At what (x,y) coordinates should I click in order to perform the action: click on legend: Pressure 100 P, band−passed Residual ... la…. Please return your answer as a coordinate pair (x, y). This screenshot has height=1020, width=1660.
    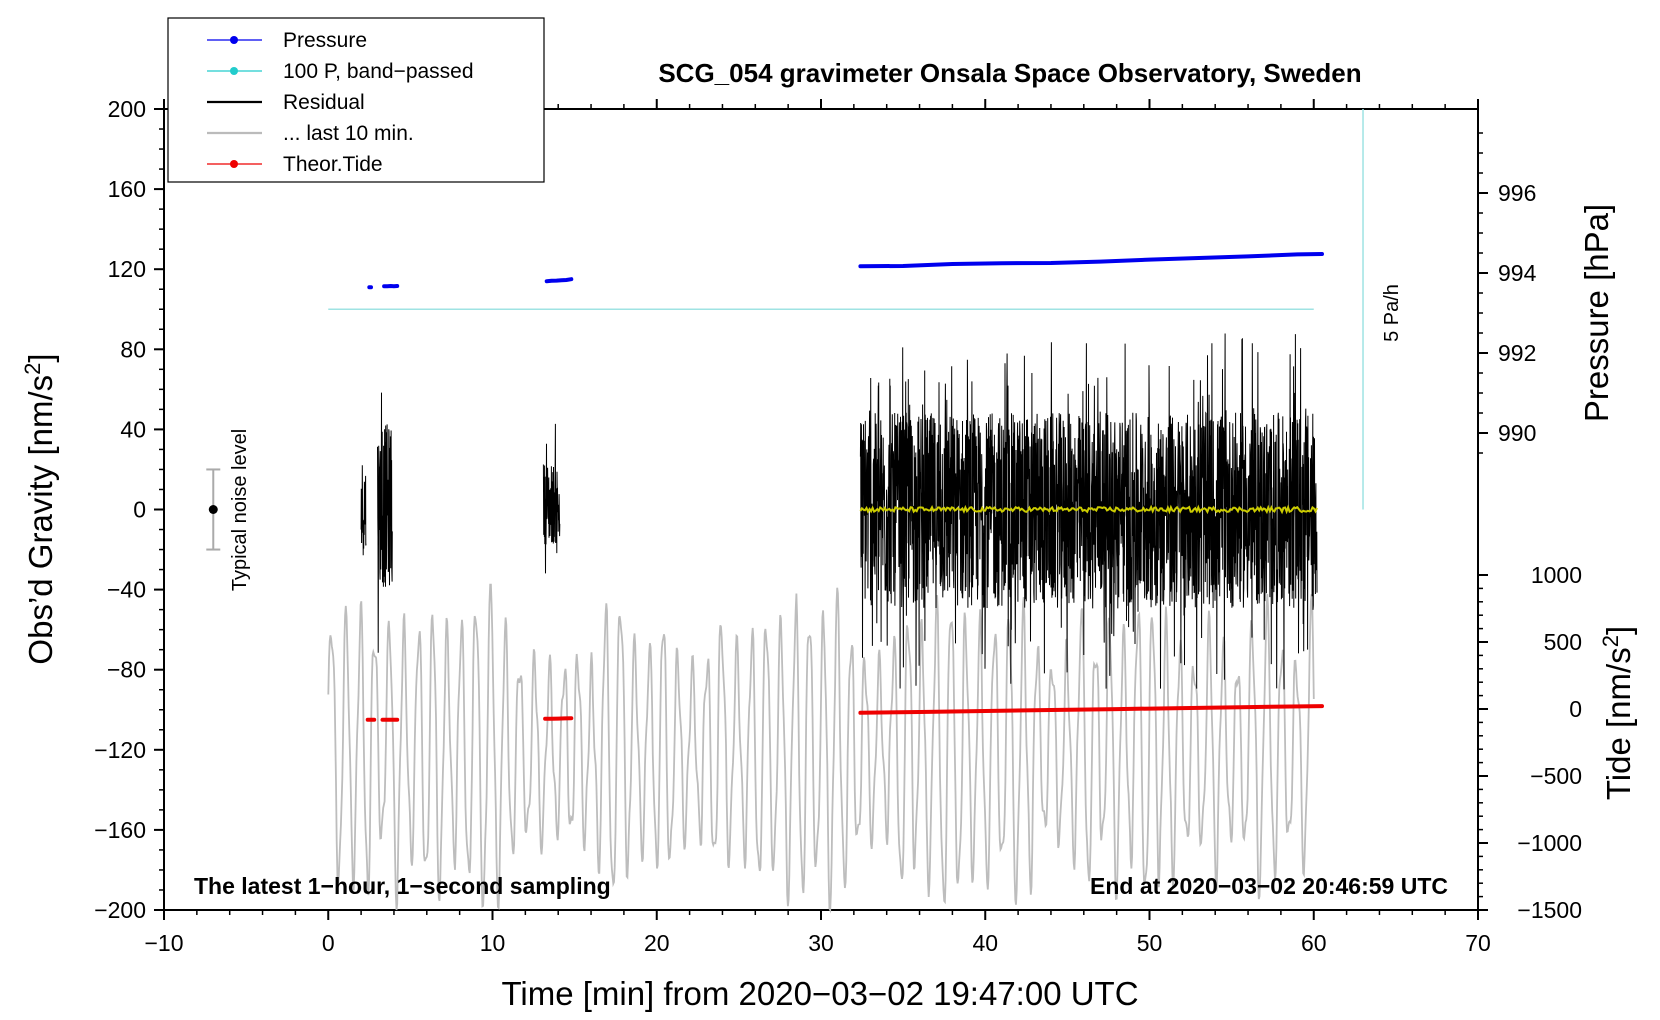
    Looking at the image, I should click on (356, 100).